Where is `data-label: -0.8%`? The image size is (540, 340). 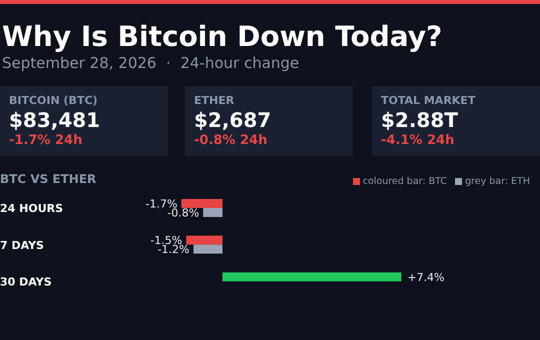
data-label: -0.8% is located at coordinates (183, 213).